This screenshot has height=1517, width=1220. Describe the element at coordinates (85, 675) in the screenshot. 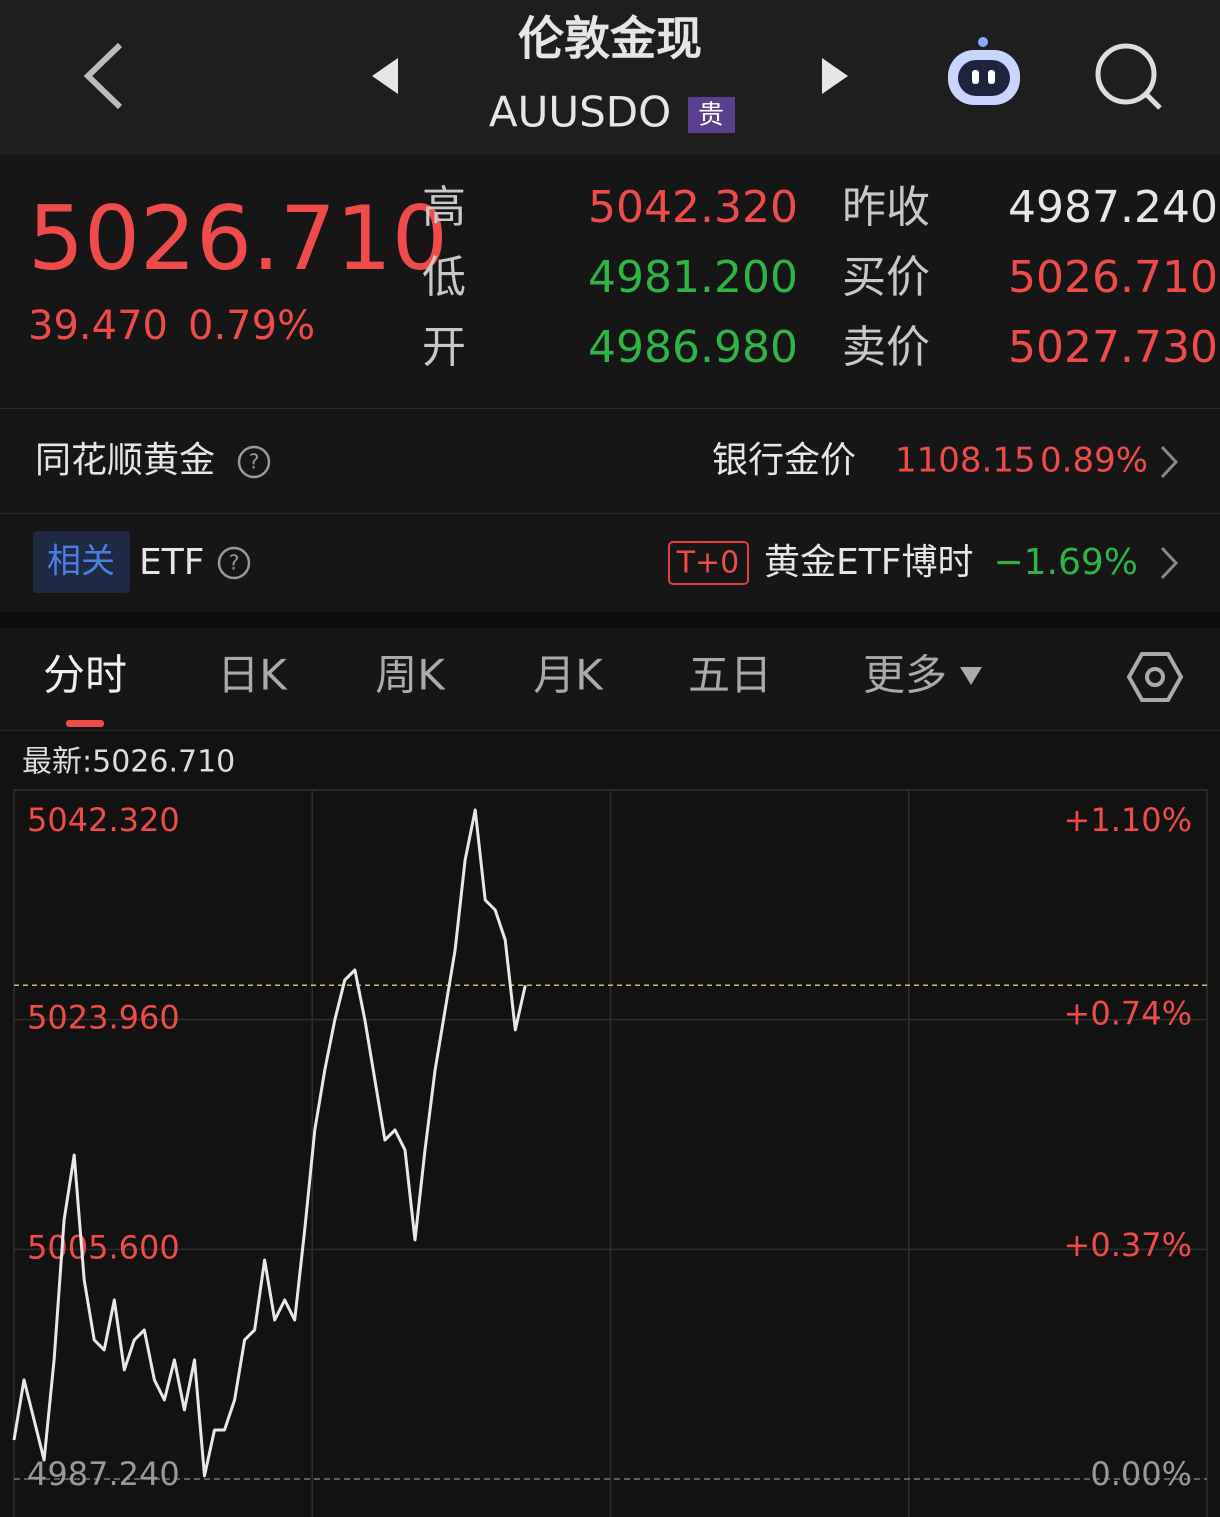

I see `tab: 分时` at that location.